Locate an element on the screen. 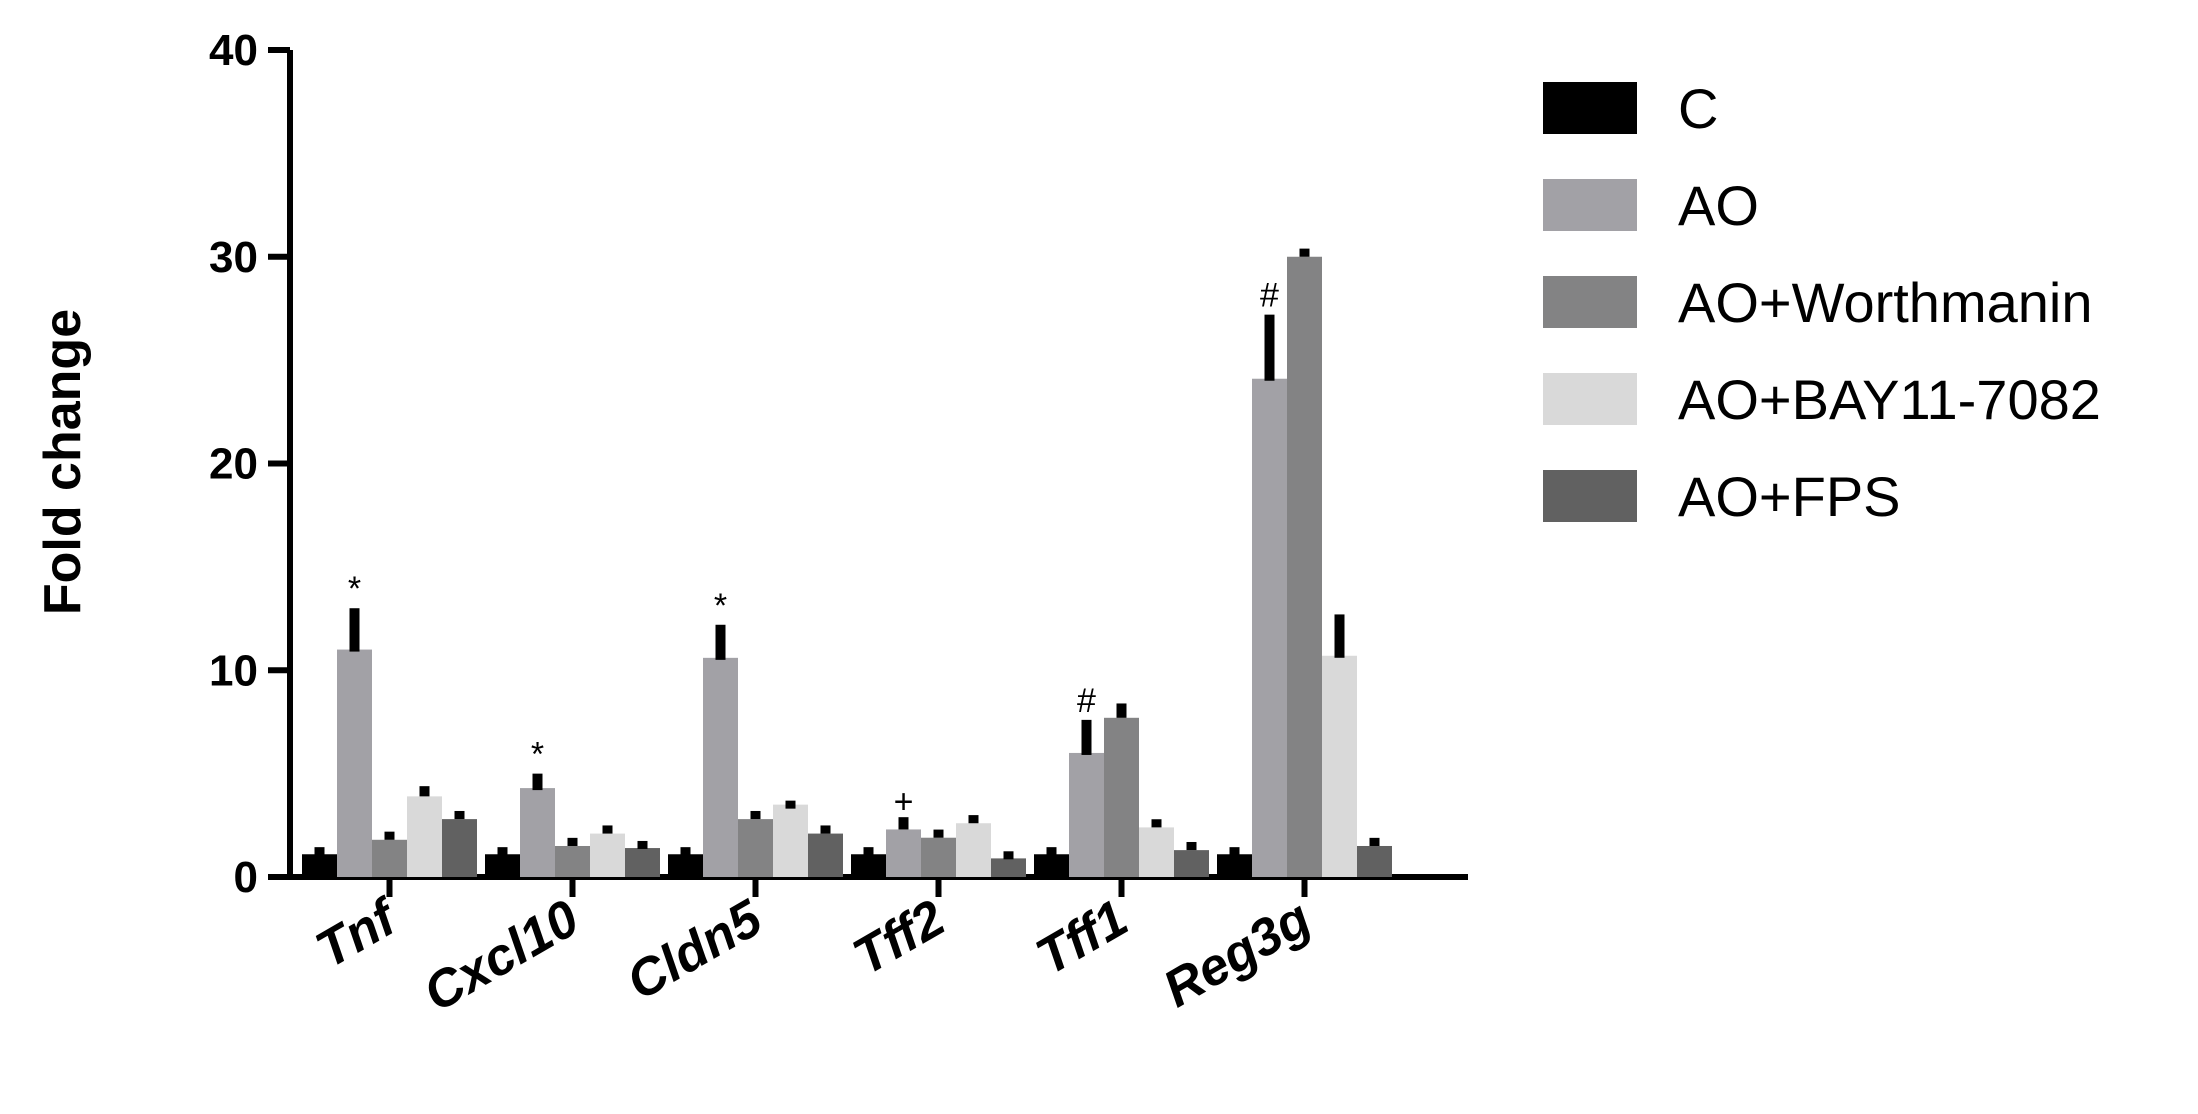 The width and height of the screenshot is (2198, 1114). legend-label-ao-bay11-7082: AO+BAY11-7082 is located at coordinates (1889, 399).